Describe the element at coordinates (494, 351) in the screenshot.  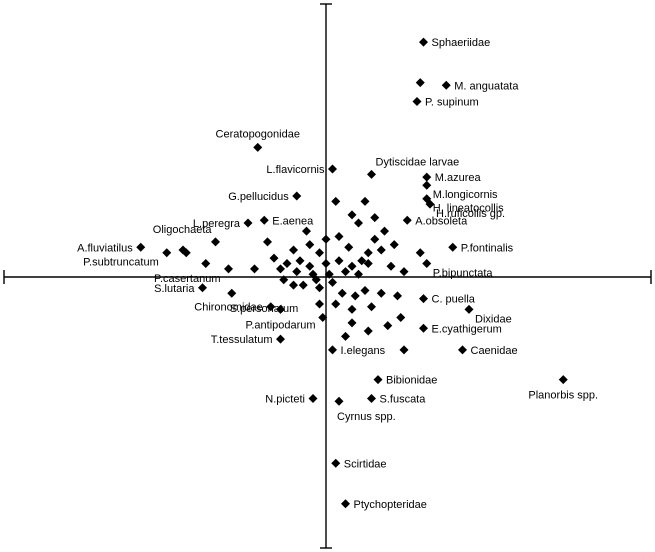
I see `point-label: Caenidae` at that location.